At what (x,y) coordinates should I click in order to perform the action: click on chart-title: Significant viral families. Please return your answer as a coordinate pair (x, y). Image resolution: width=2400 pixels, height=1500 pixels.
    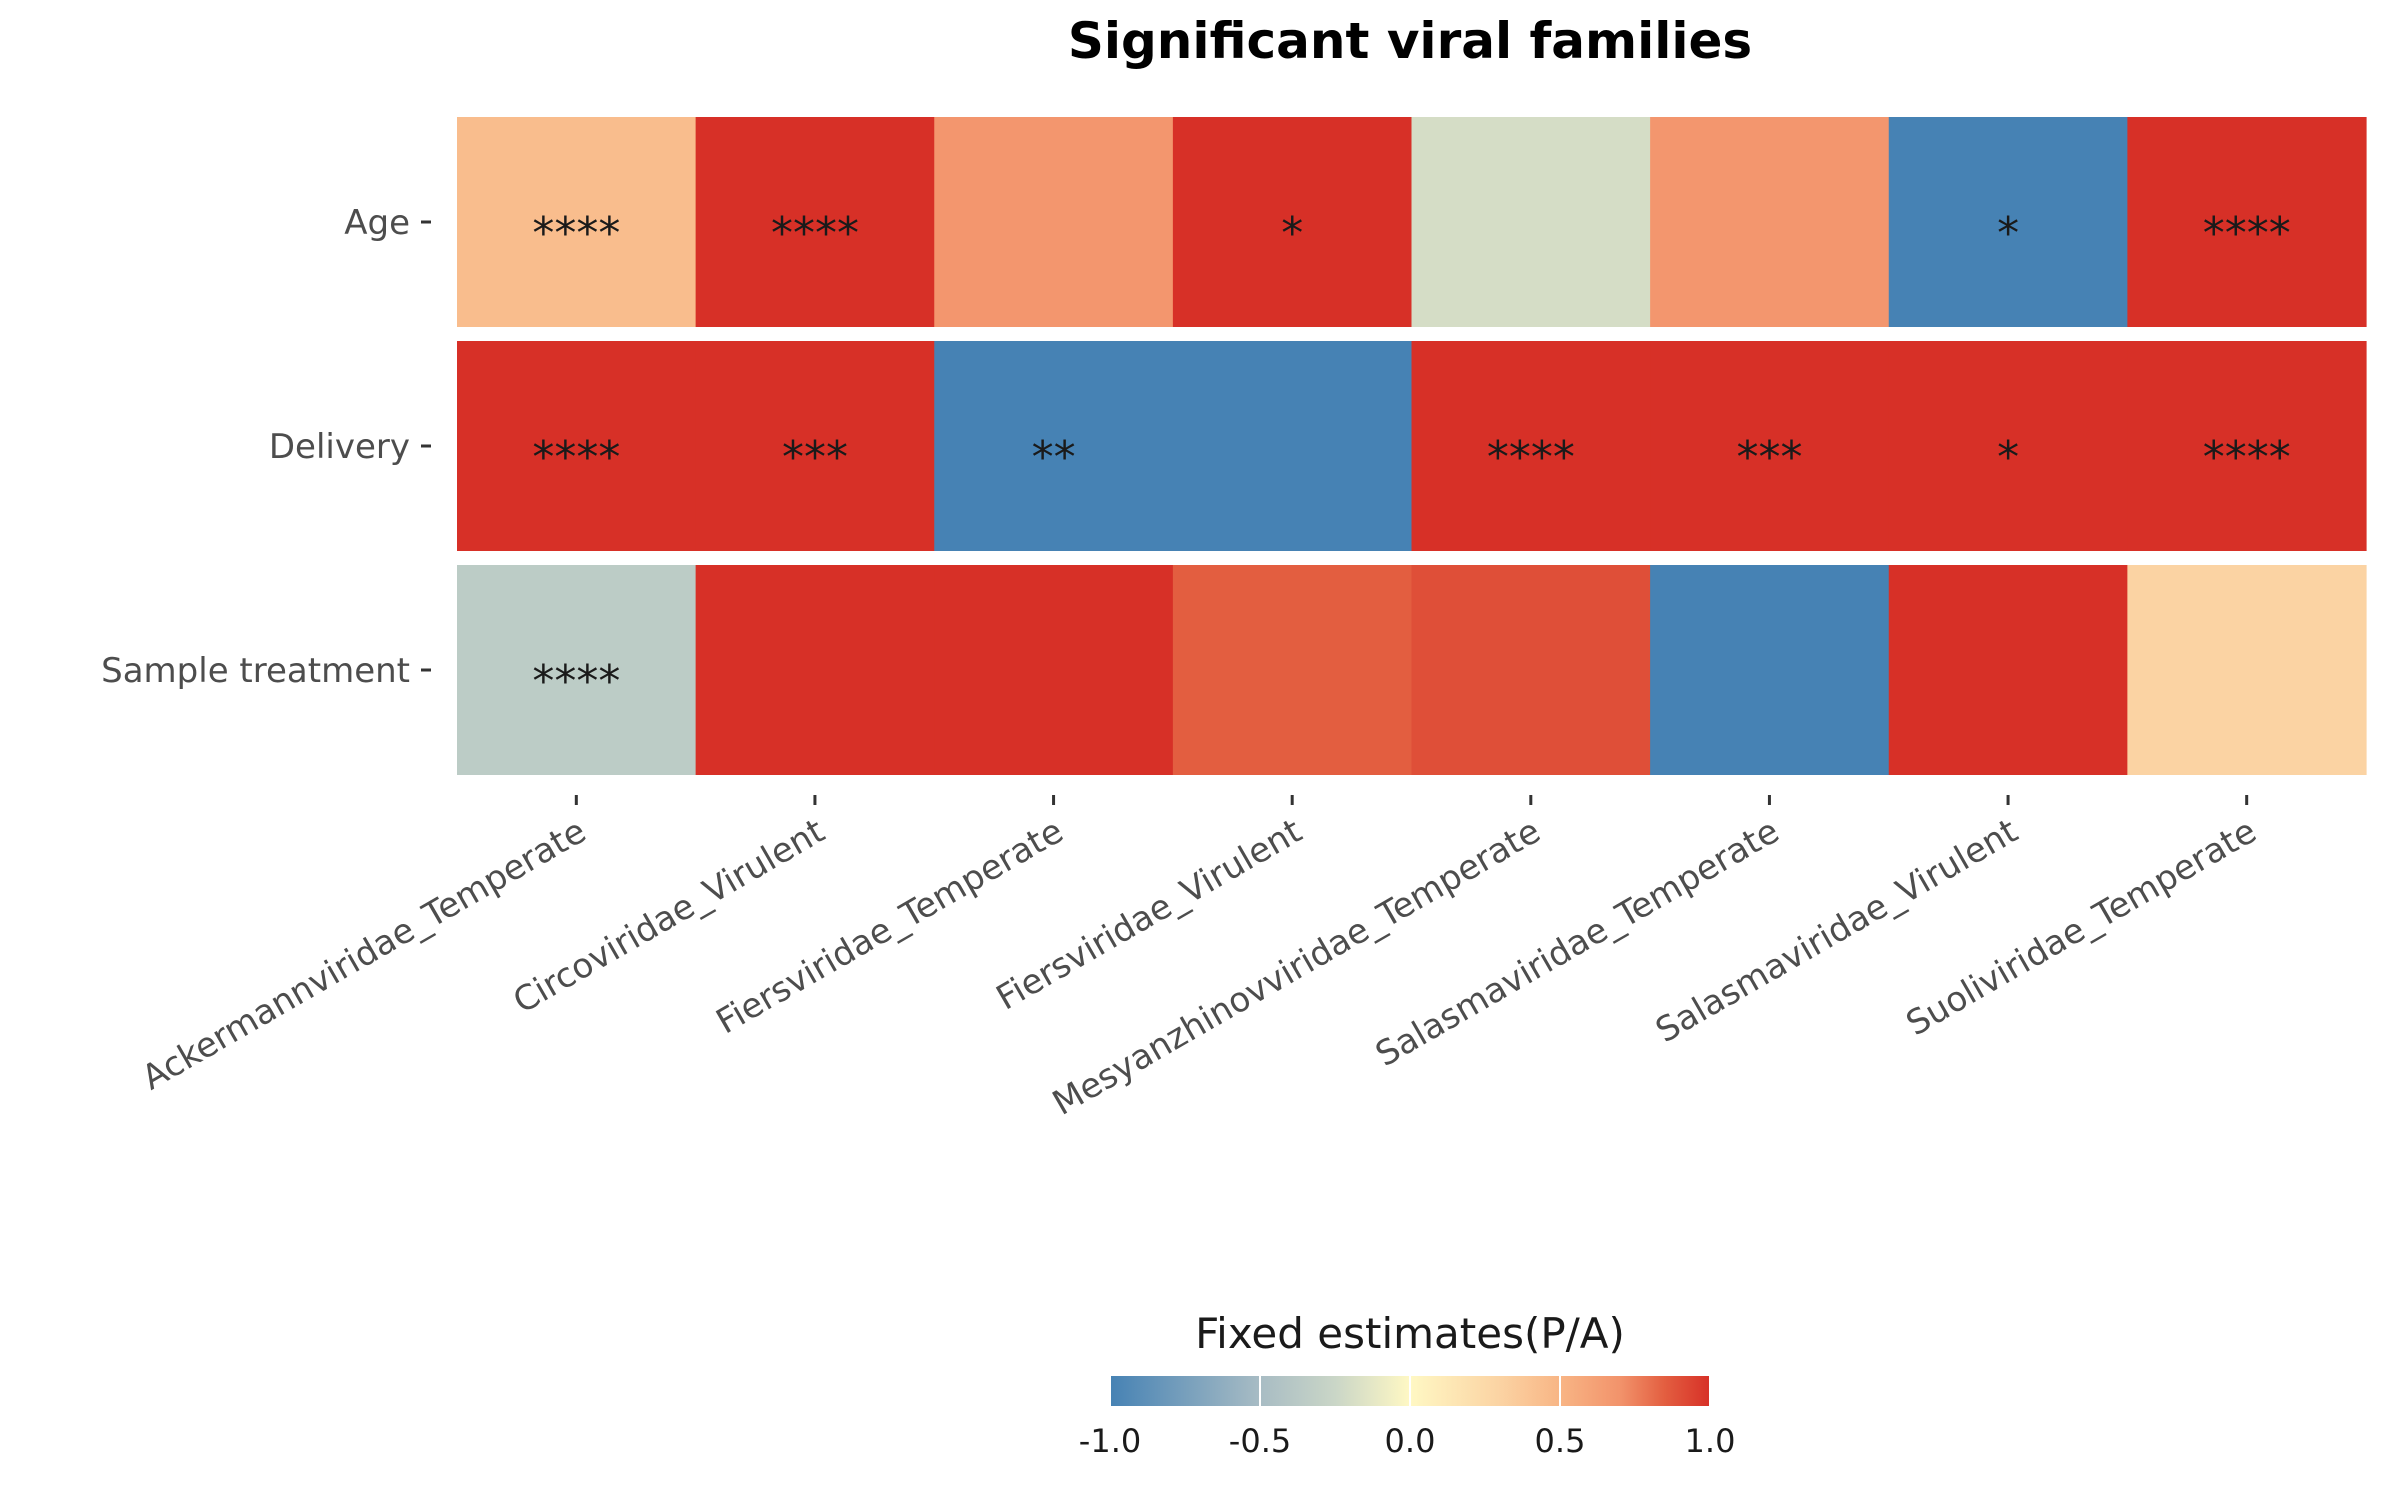
    Looking at the image, I should click on (1410, 41).